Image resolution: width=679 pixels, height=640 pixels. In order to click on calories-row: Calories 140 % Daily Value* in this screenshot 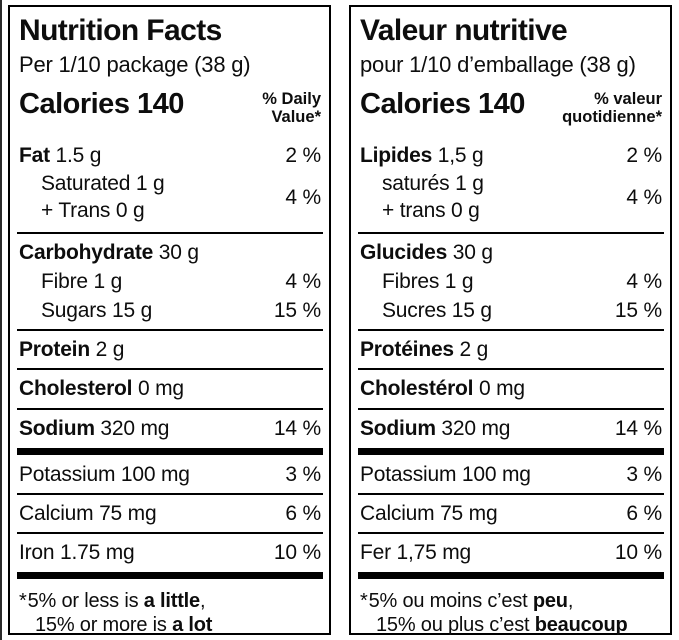, I will do `click(170, 107)`.